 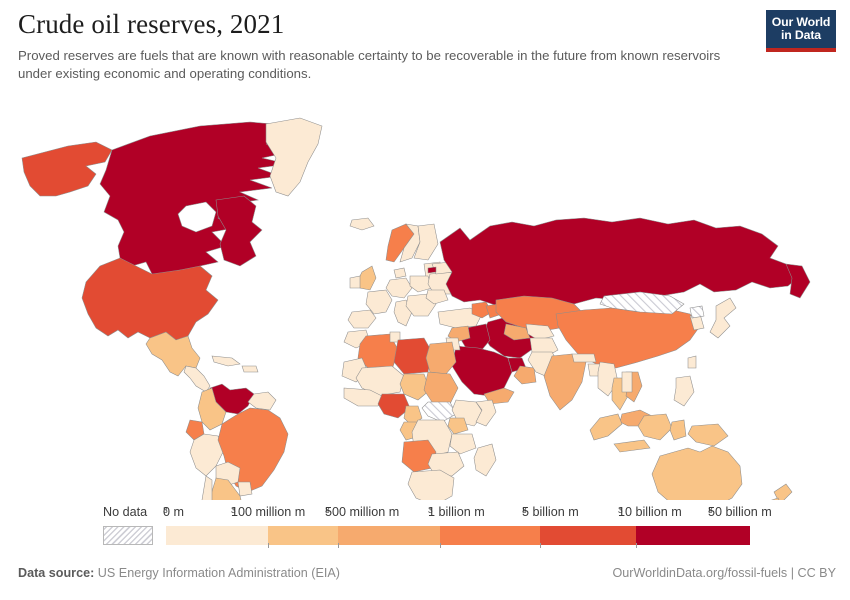 What do you see at coordinates (769, 499) in the screenshot?
I see `country-new-zealand-south` at bounding box center [769, 499].